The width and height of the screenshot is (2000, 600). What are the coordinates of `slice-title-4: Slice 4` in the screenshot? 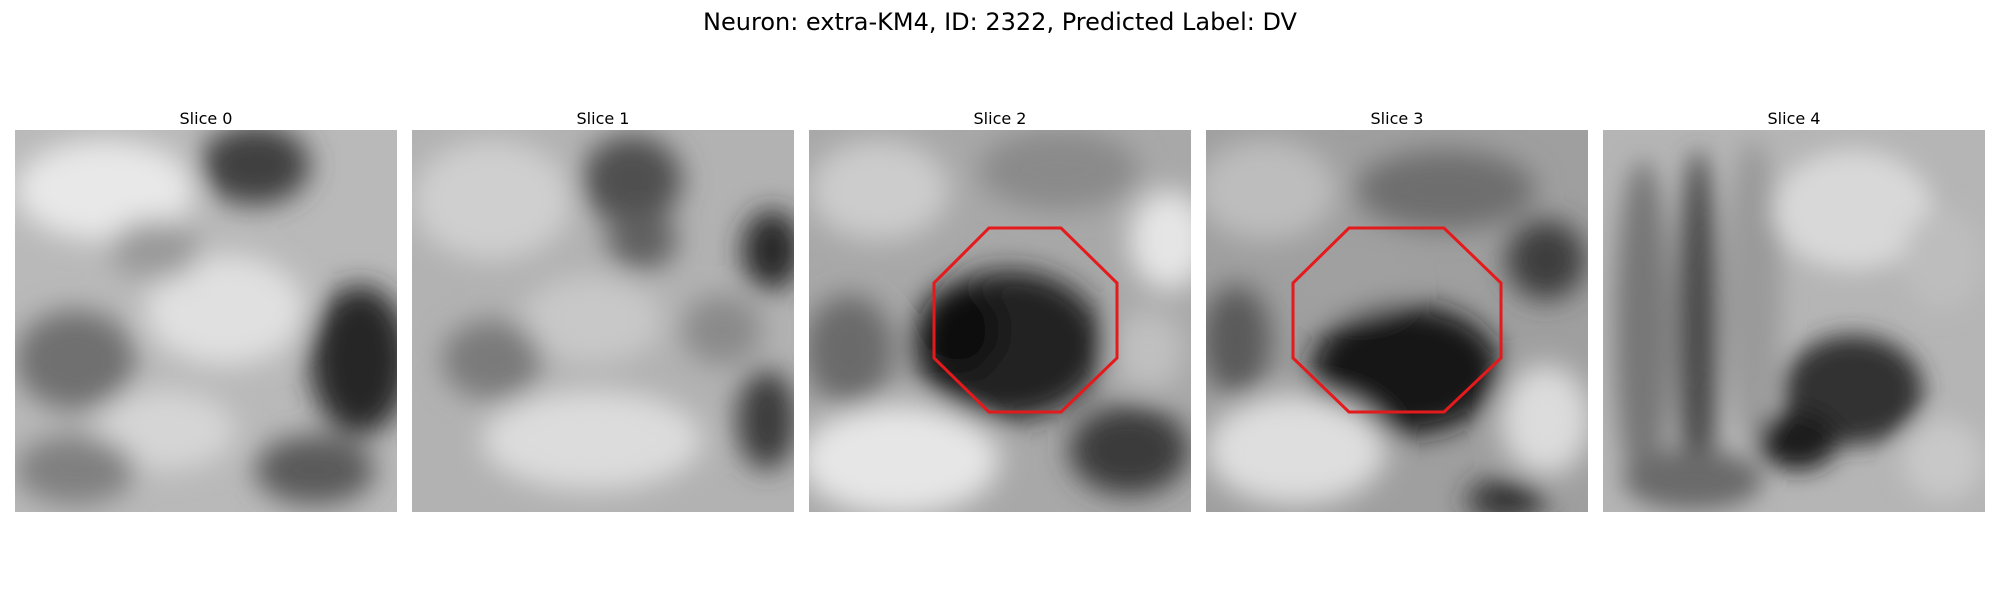 It's located at (1794, 118).